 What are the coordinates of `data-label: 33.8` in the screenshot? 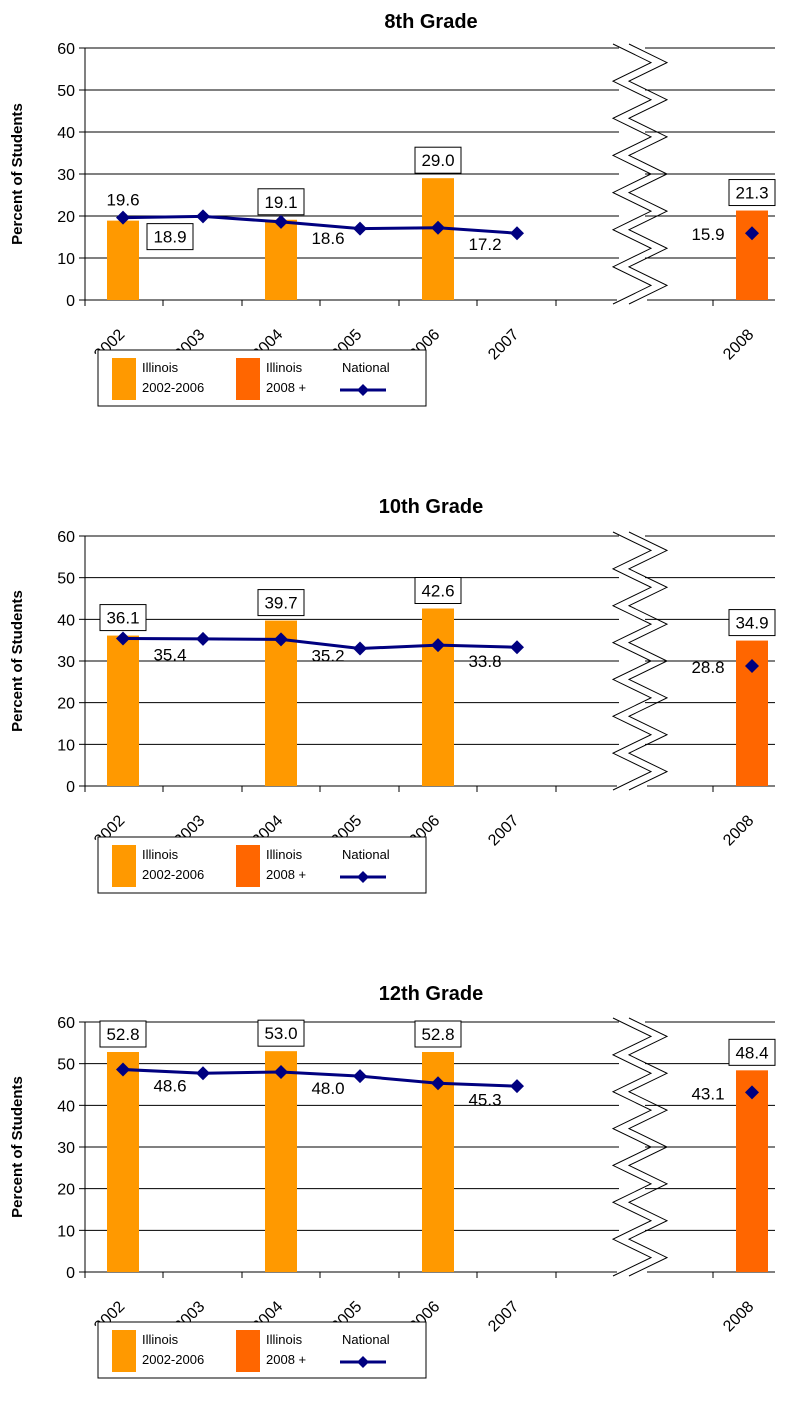 It's located at (484, 661).